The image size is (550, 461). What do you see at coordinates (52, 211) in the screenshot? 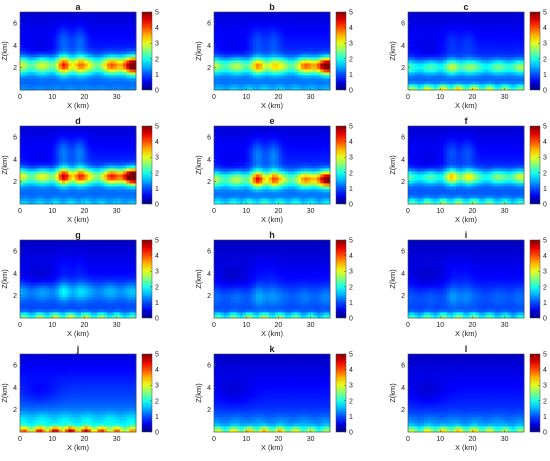
I see `x-tick-label: 10` at bounding box center [52, 211].